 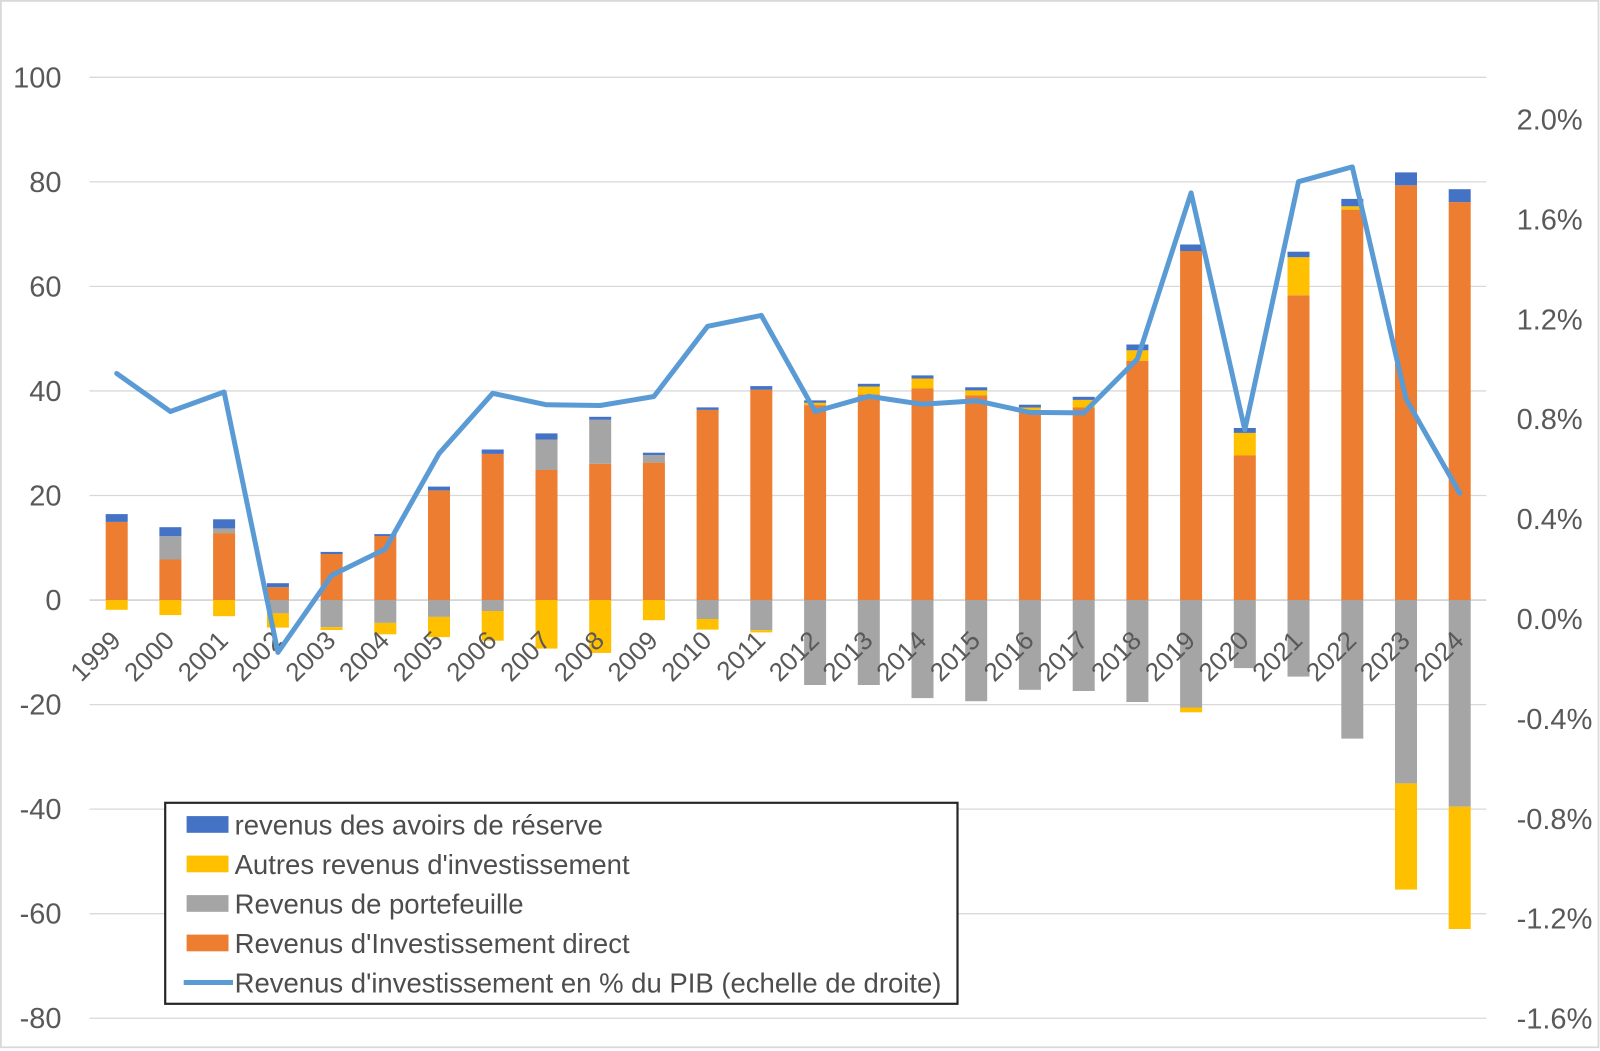 What do you see at coordinates (1555, 920) in the screenshot?
I see `svg-text: -1.2%` at bounding box center [1555, 920].